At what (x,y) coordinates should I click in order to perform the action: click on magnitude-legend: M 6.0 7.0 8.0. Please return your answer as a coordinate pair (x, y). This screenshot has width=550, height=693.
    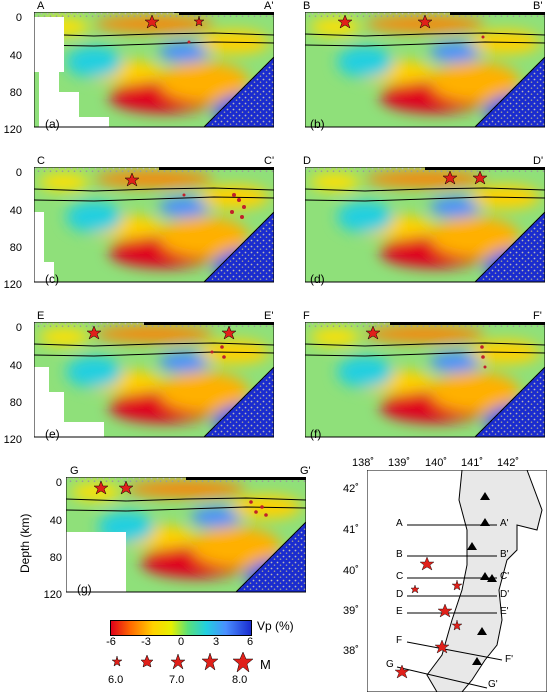
    Looking at the image, I should click on (170, 672).